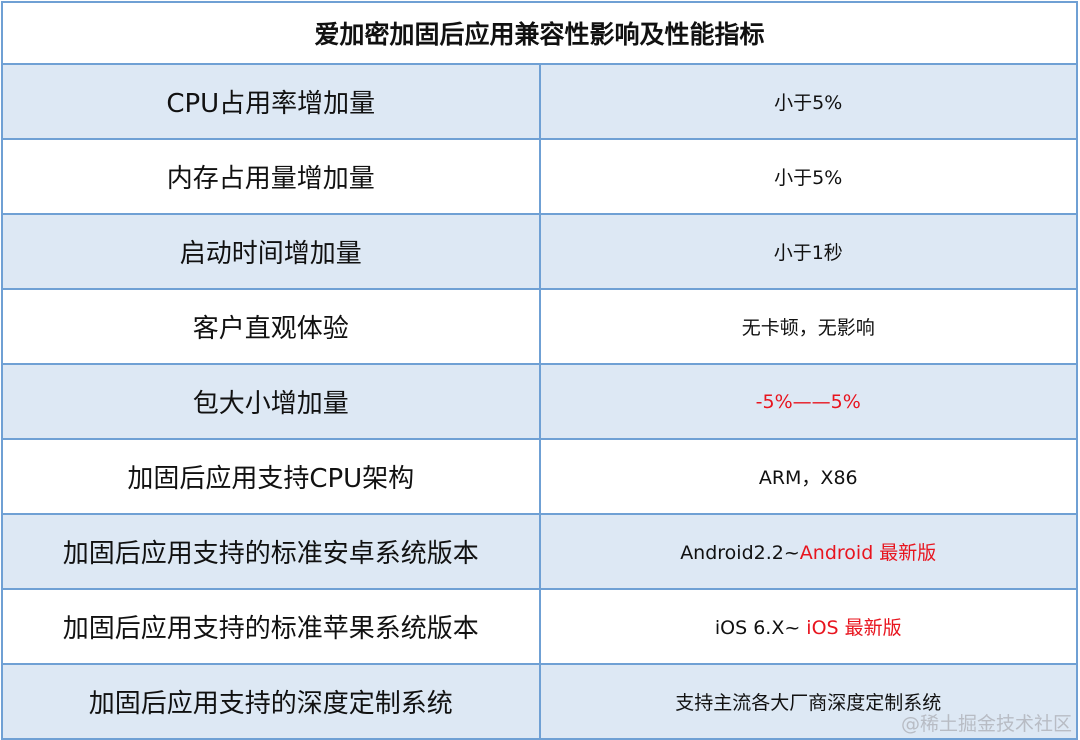 This screenshot has height=740, width=1080. Describe the element at coordinates (986, 724) in the screenshot. I see `watermark: @稀土掘金技术社区` at that location.